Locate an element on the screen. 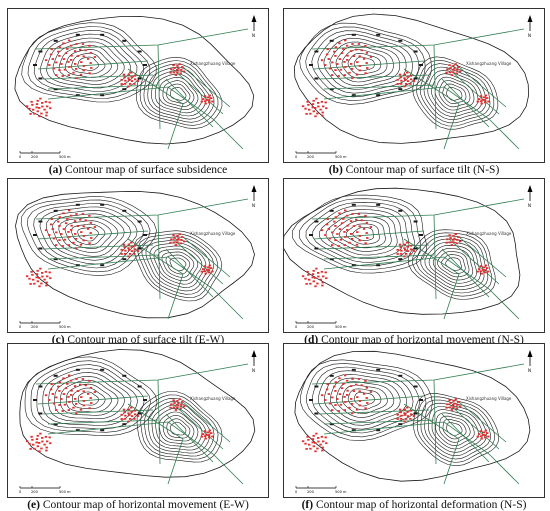  village-label: Xishangzhuang Village is located at coordinates (213, 233).